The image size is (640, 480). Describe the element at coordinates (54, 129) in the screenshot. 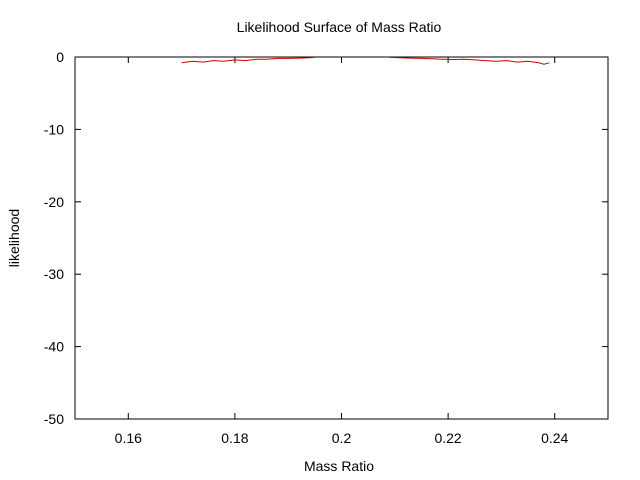

I see `y-tick-label: -10` at that location.